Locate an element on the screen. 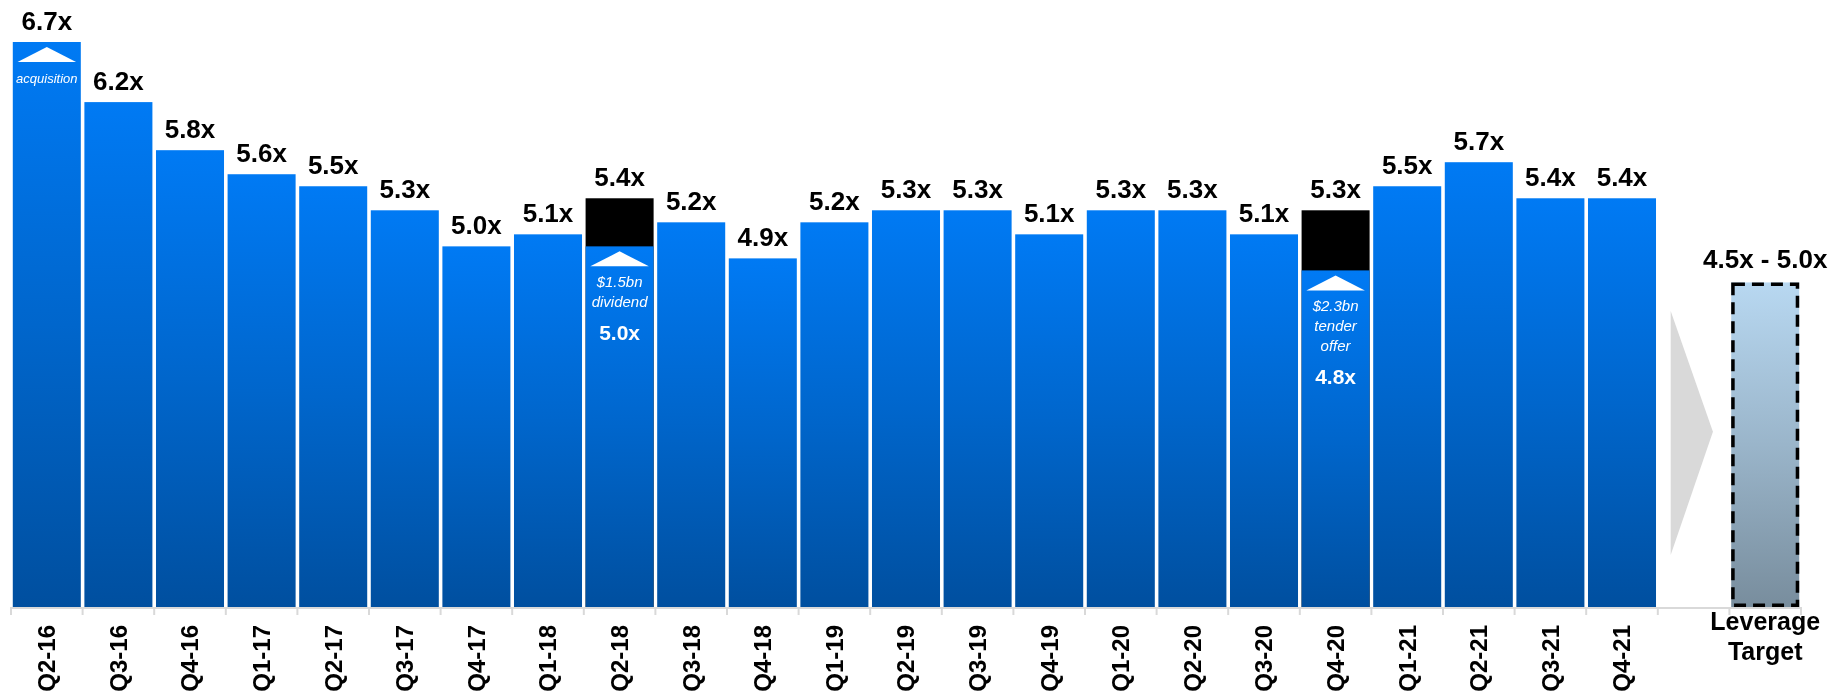 Image resolution: width=1831 pixels, height=698 pixels. x-tick-label: Q1-19 is located at coordinates (834, 658).